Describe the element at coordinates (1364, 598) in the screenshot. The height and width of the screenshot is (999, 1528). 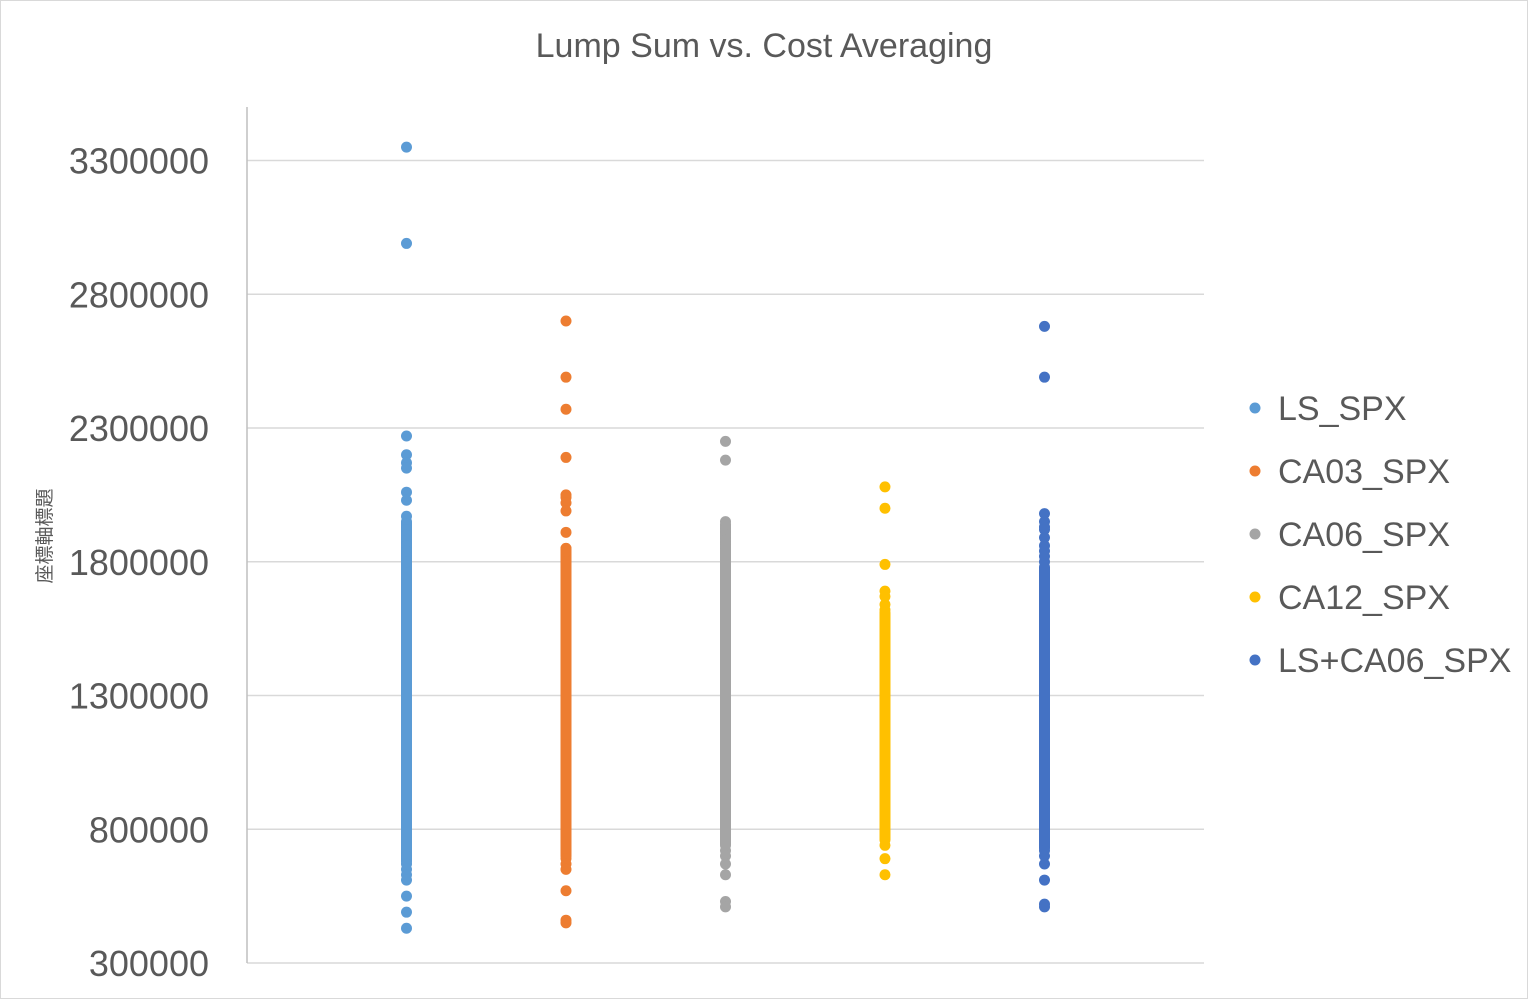
I see `legend-label: CA12_SPX` at that location.